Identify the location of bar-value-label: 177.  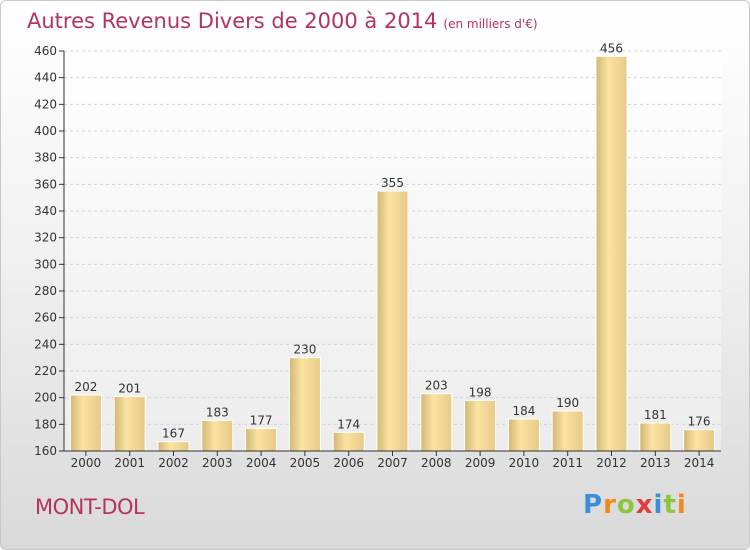
(261, 420).